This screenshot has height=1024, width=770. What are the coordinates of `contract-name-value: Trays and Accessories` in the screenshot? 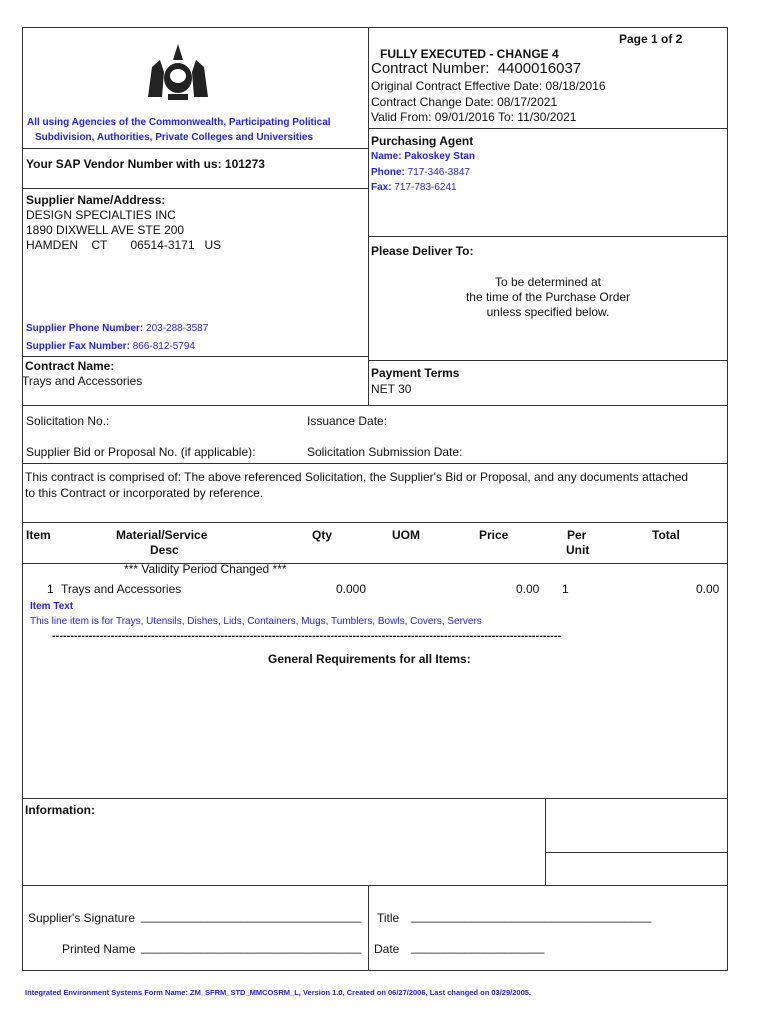 It's located at (82, 381).